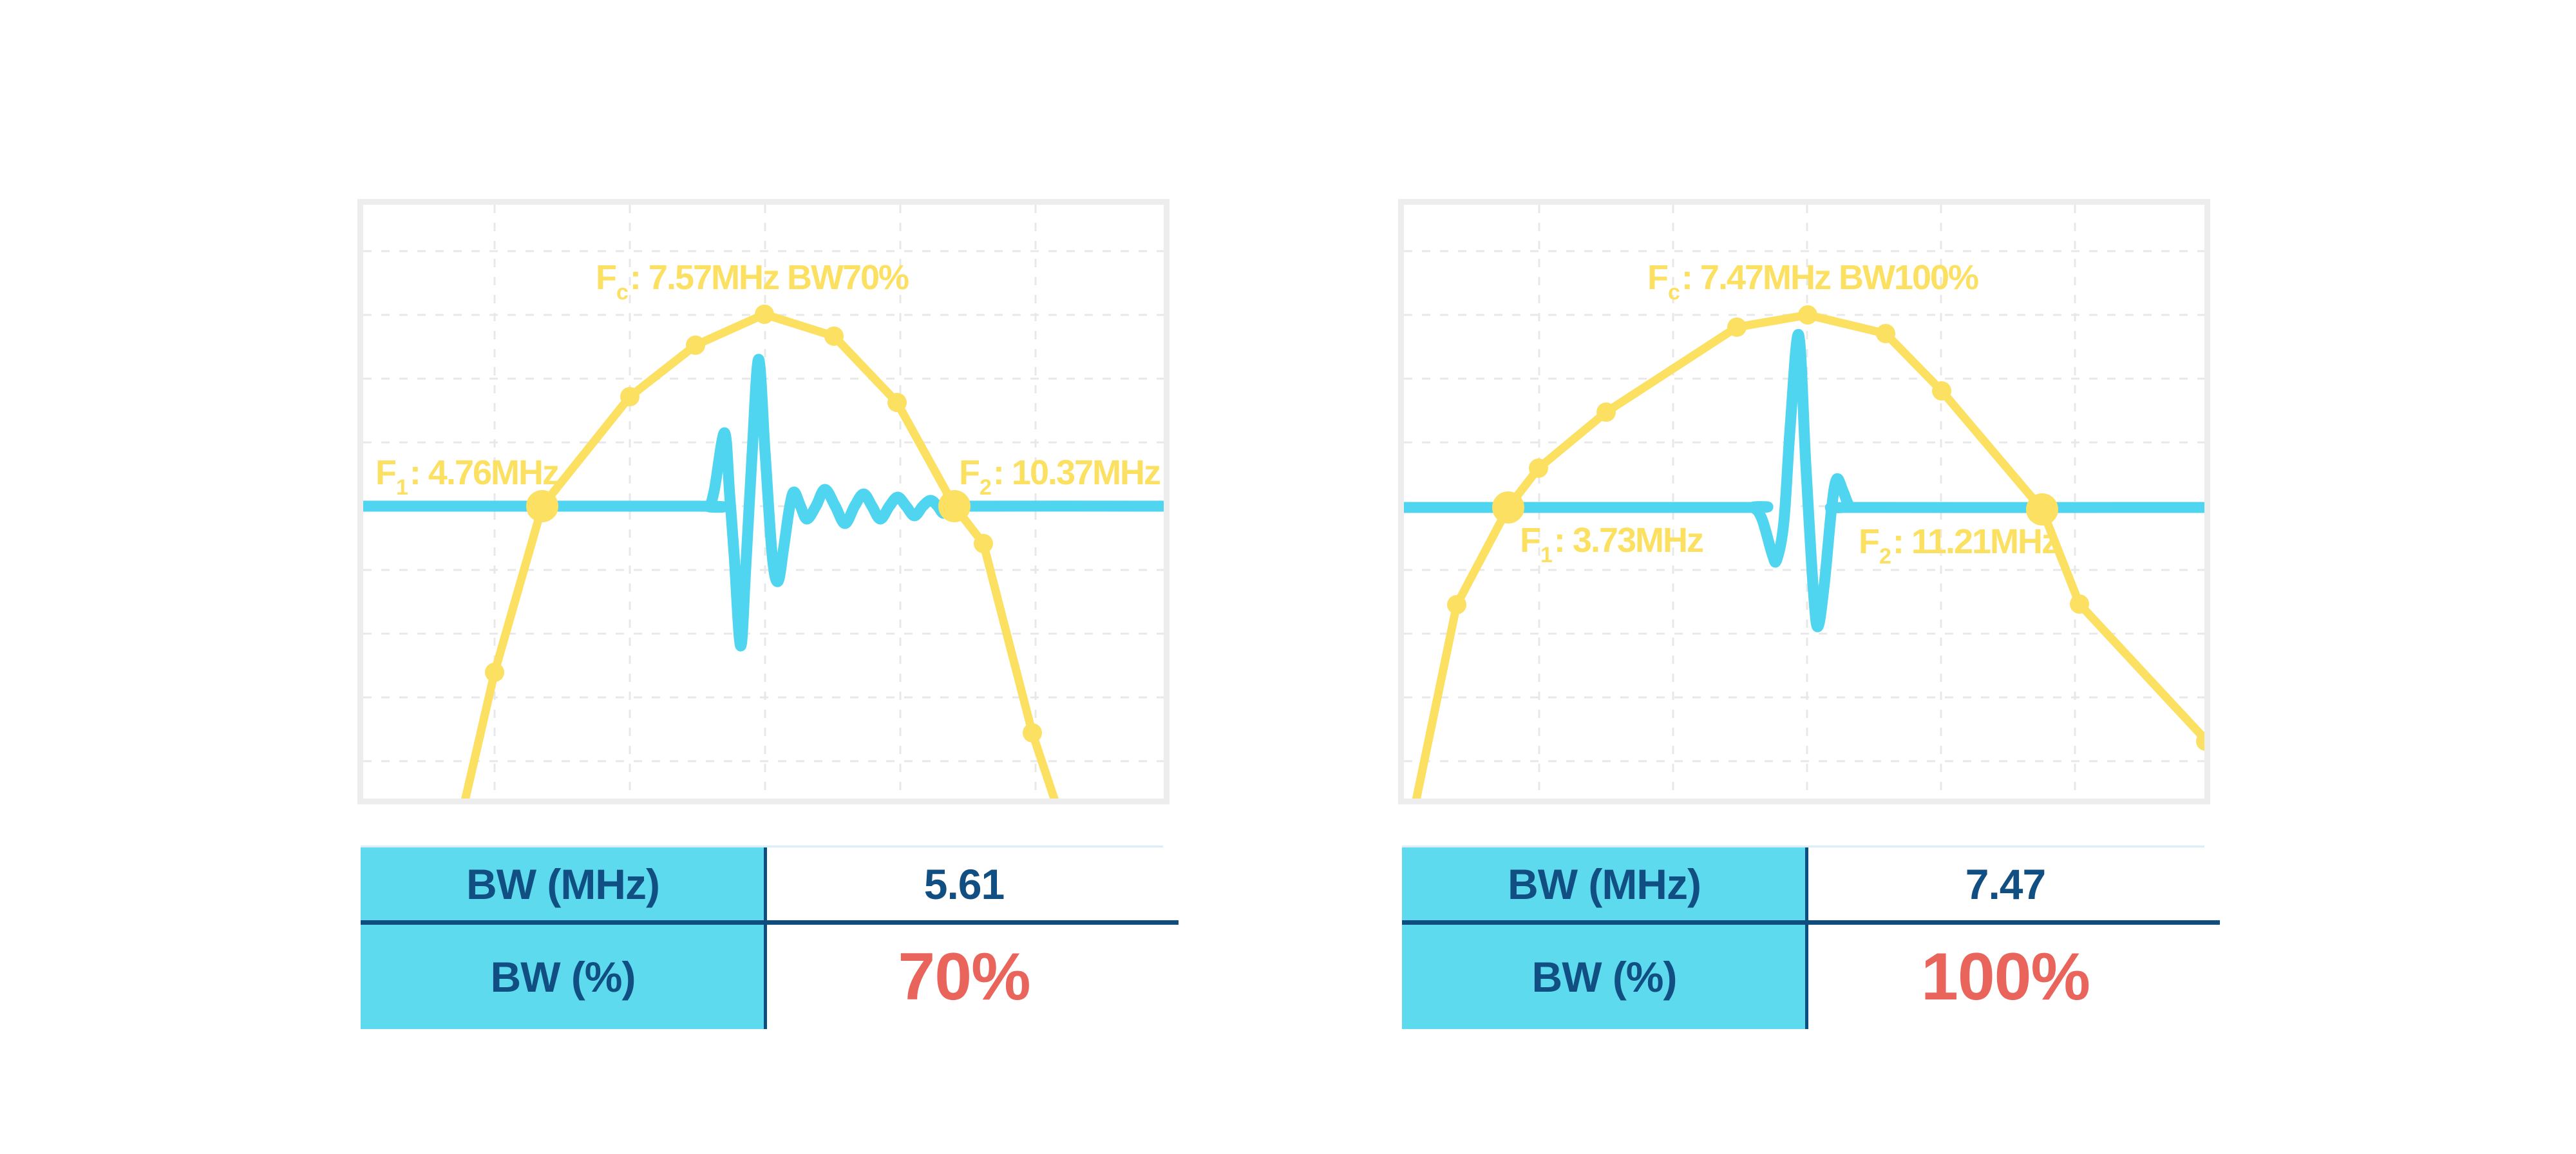  I want to click on table-row-bw-pct: BW (%) 100%, so click(1803, 977).